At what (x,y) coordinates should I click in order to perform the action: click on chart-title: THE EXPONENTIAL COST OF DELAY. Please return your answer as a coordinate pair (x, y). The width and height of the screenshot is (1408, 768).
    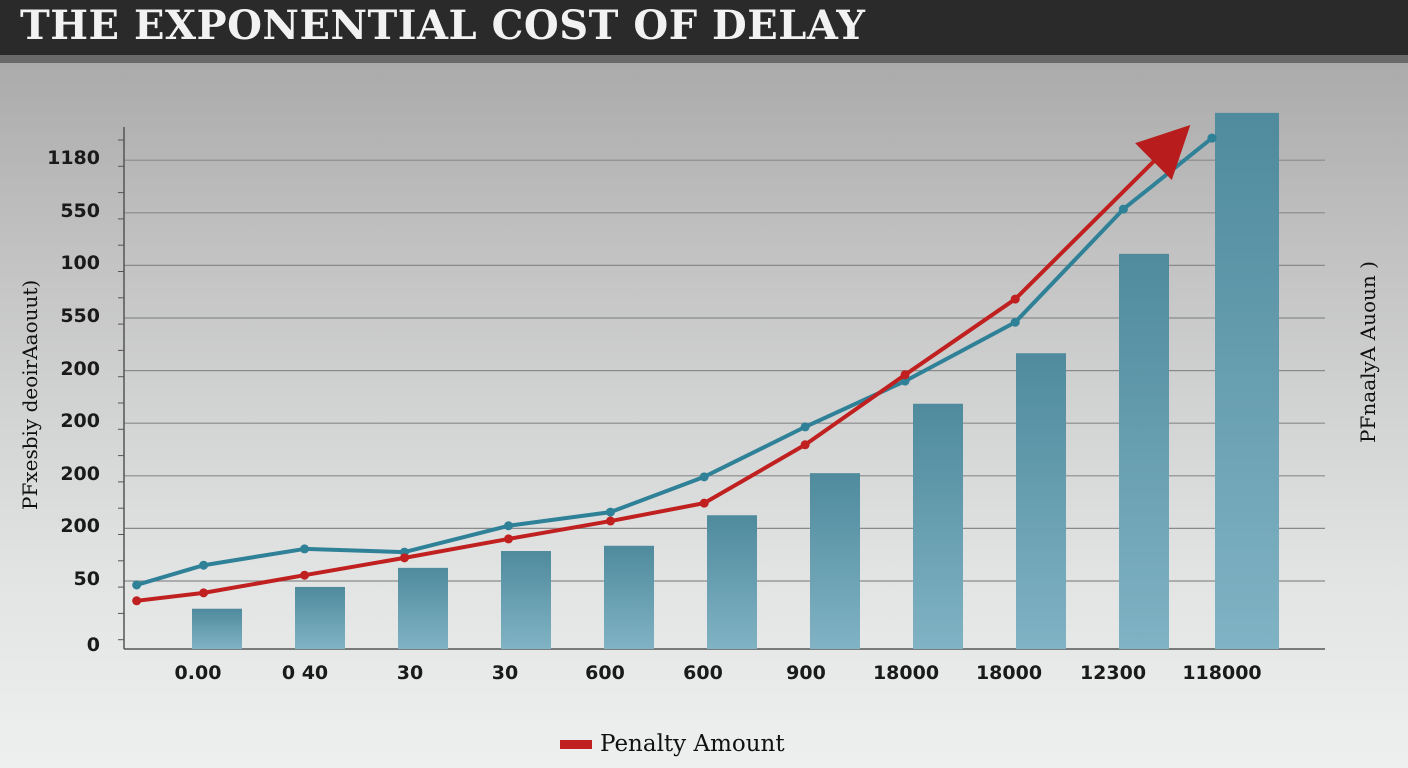
    Looking at the image, I should click on (443, 25).